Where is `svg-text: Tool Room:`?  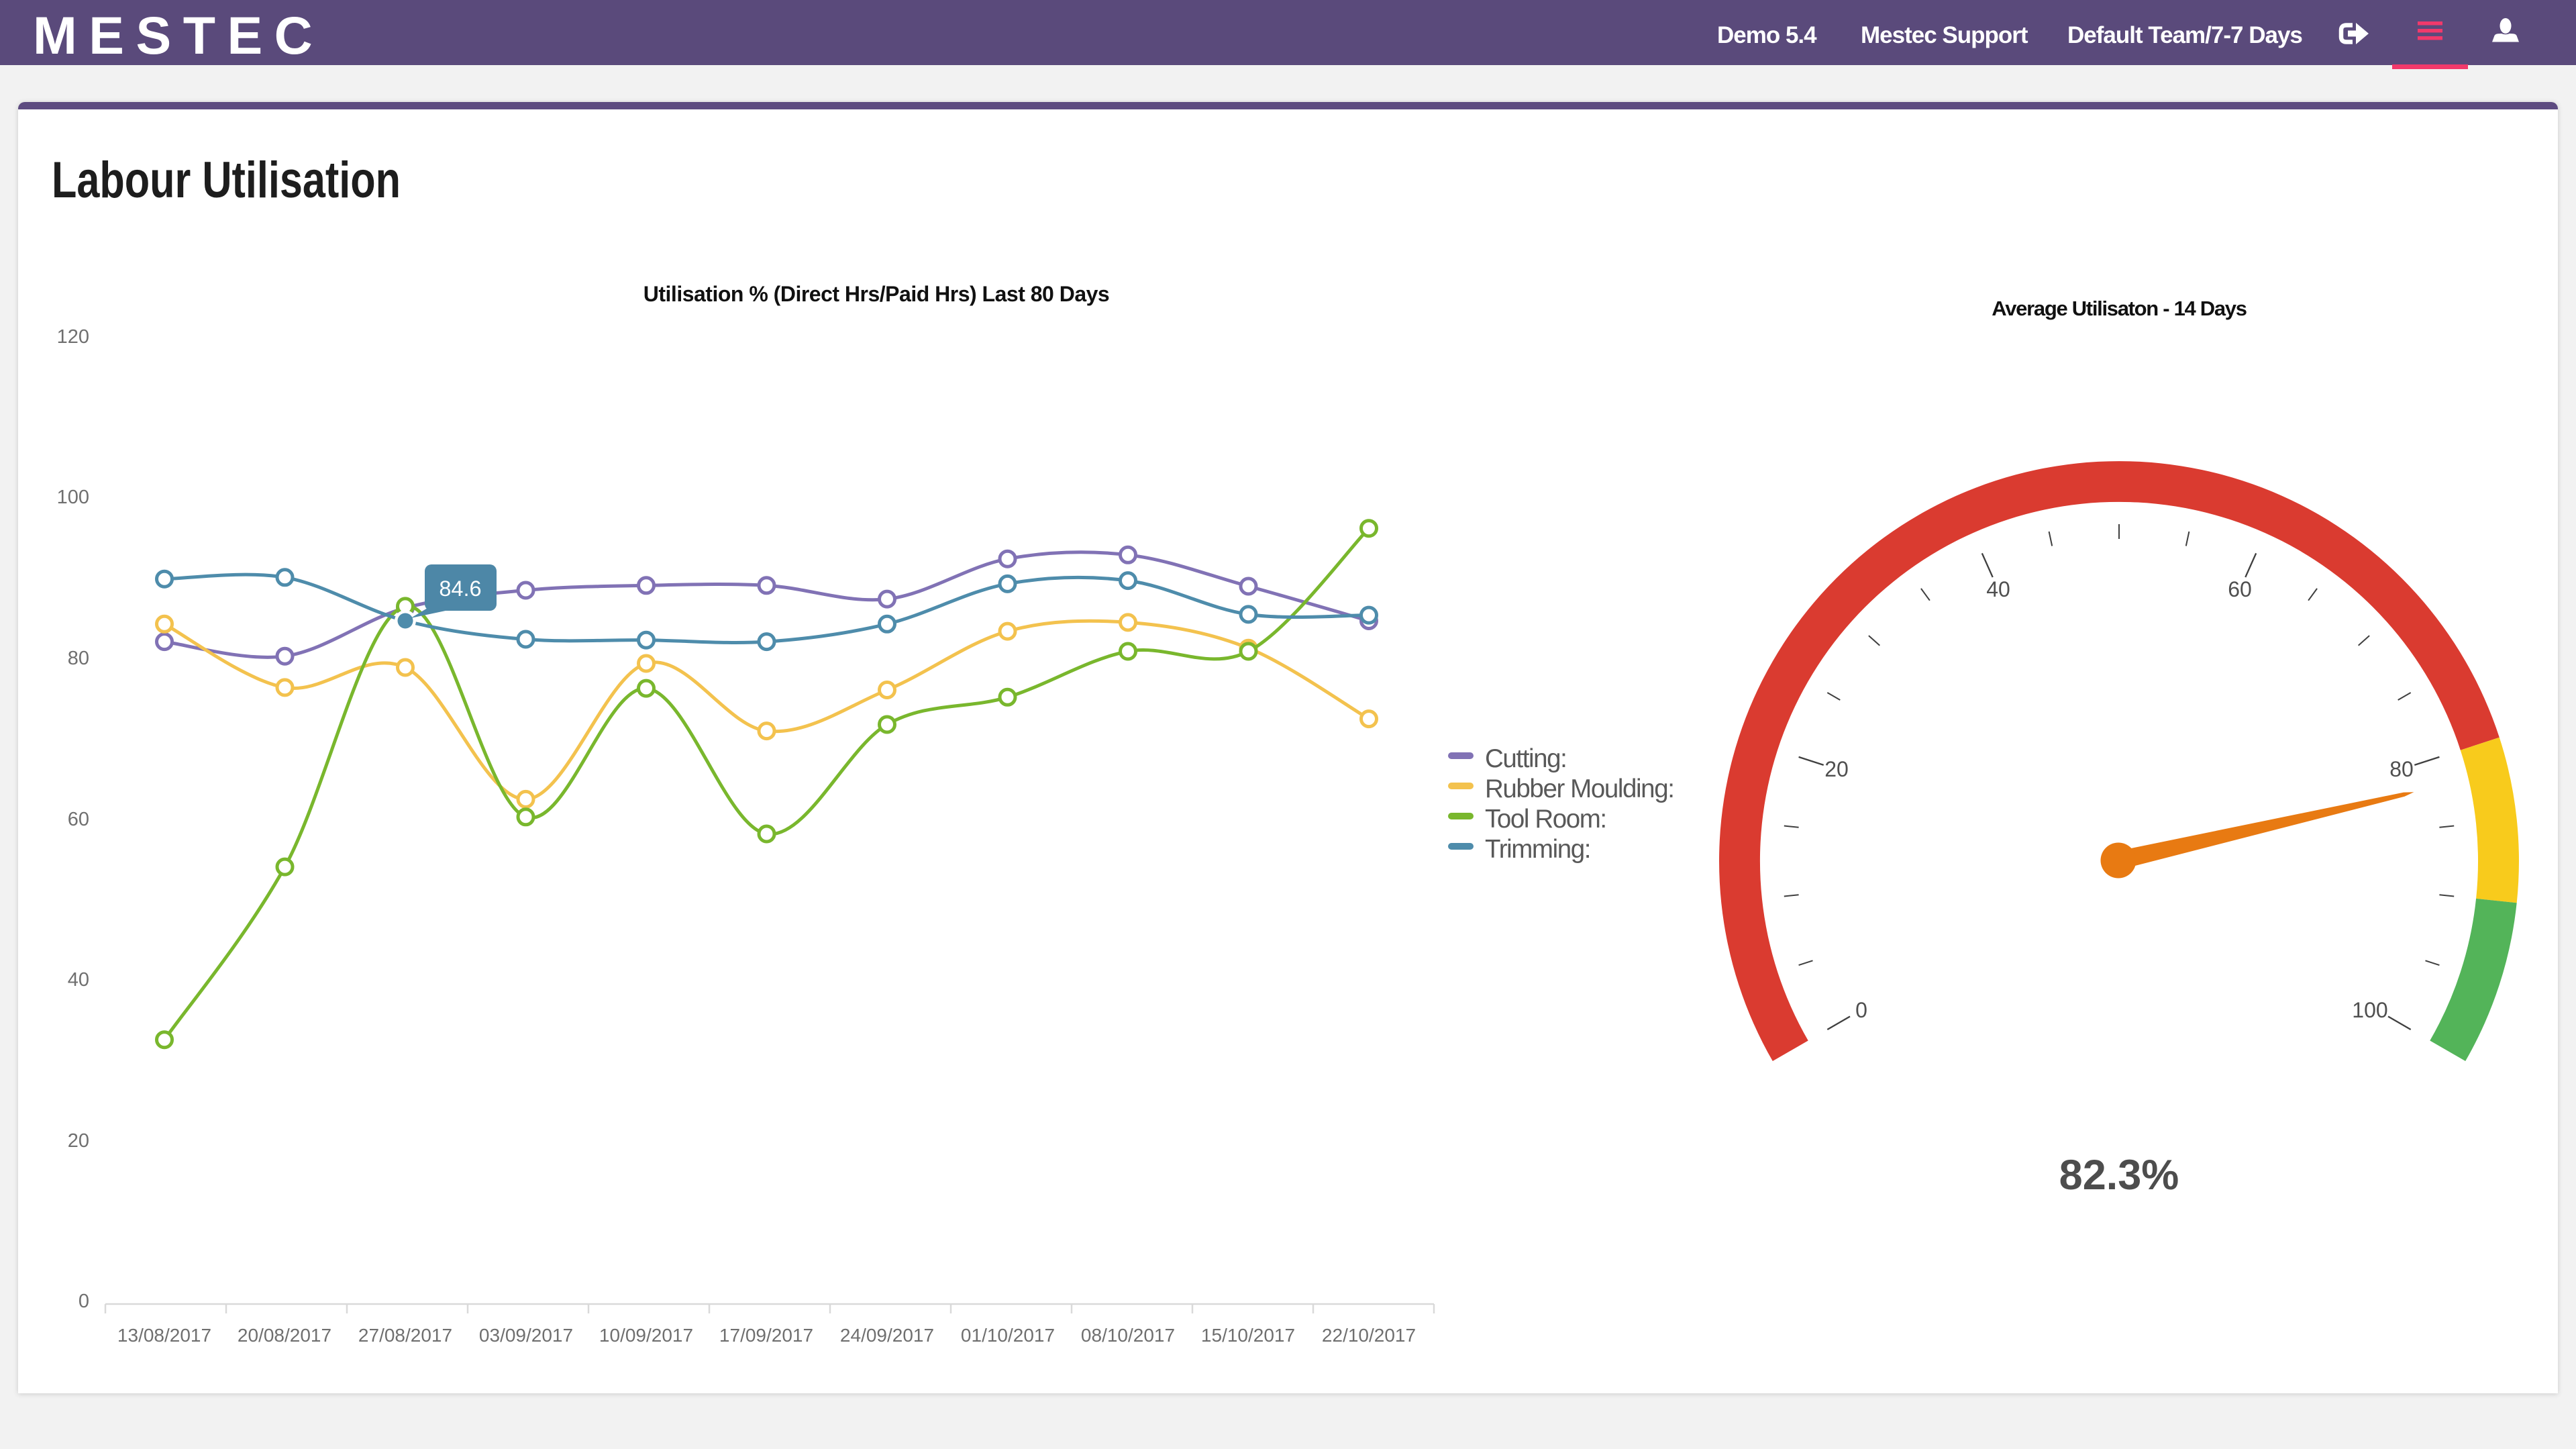
svg-text: Tool Room: is located at coordinates (1545, 819).